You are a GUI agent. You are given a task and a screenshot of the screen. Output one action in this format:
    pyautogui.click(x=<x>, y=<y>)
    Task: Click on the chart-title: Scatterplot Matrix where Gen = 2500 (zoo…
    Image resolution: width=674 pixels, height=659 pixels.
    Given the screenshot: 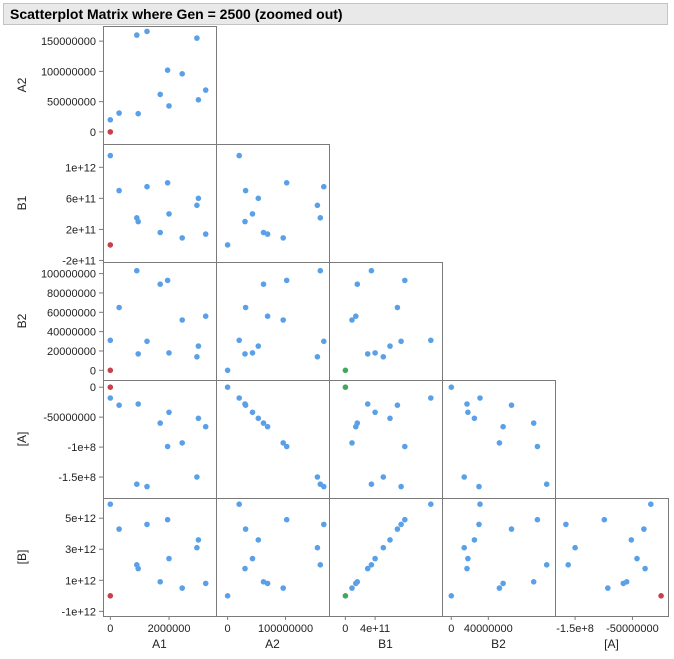 What is the action you would take?
    pyautogui.click(x=335, y=14)
    